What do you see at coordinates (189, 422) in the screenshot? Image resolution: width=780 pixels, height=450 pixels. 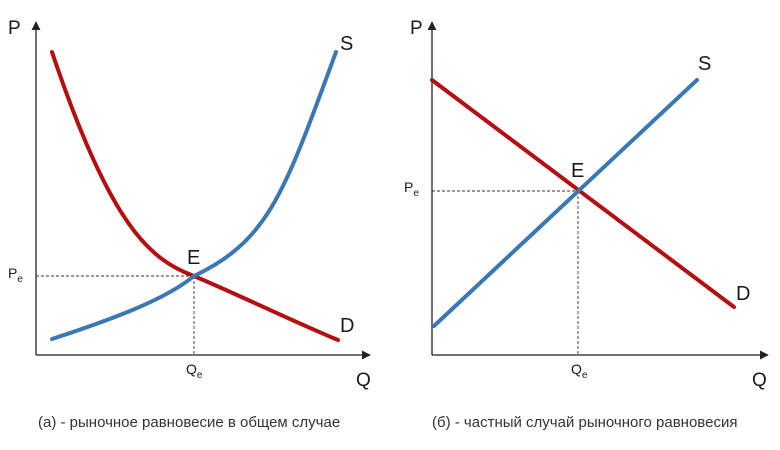 I see `panel-a-caption: (а) - рыночное равновесие в общем случае` at bounding box center [189, 422].